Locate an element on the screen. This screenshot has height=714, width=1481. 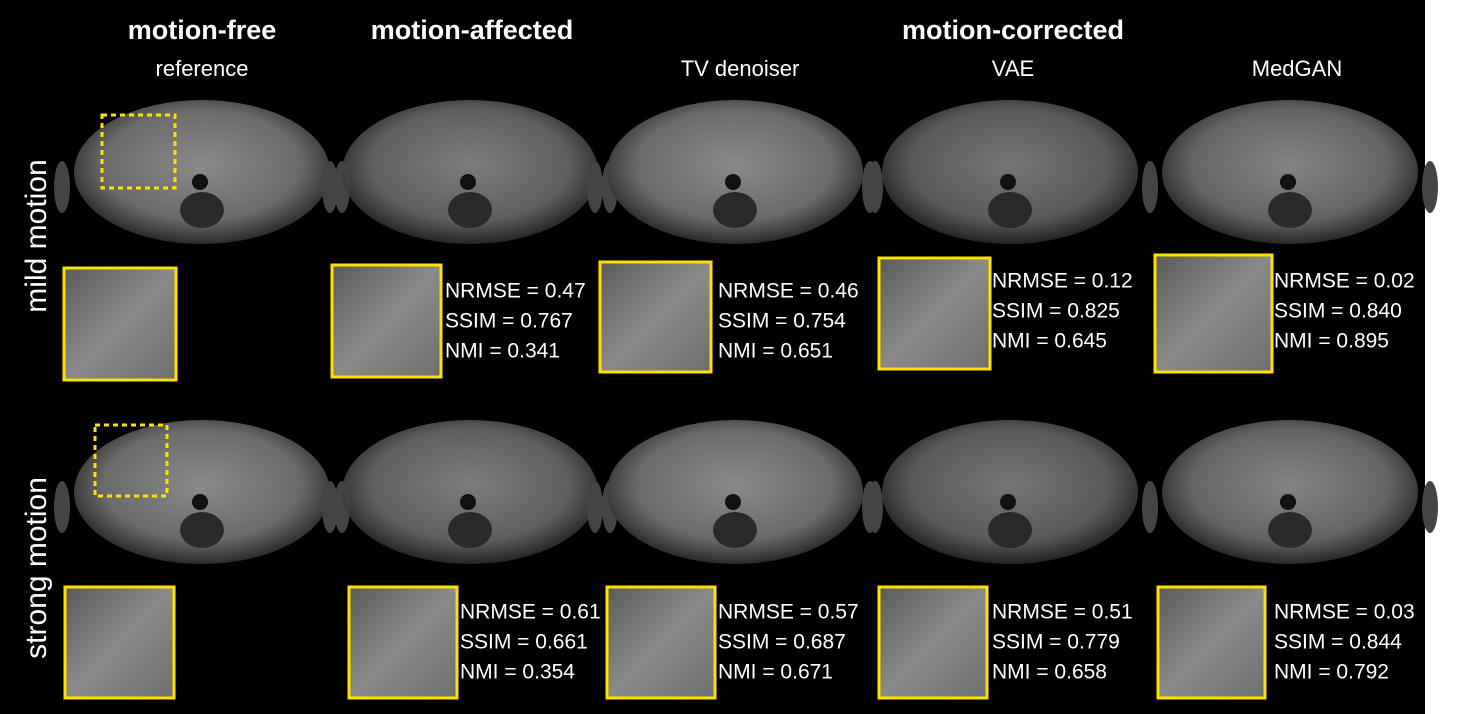
metric: NMI = 0.645 is located at coordinates (1049, 341).